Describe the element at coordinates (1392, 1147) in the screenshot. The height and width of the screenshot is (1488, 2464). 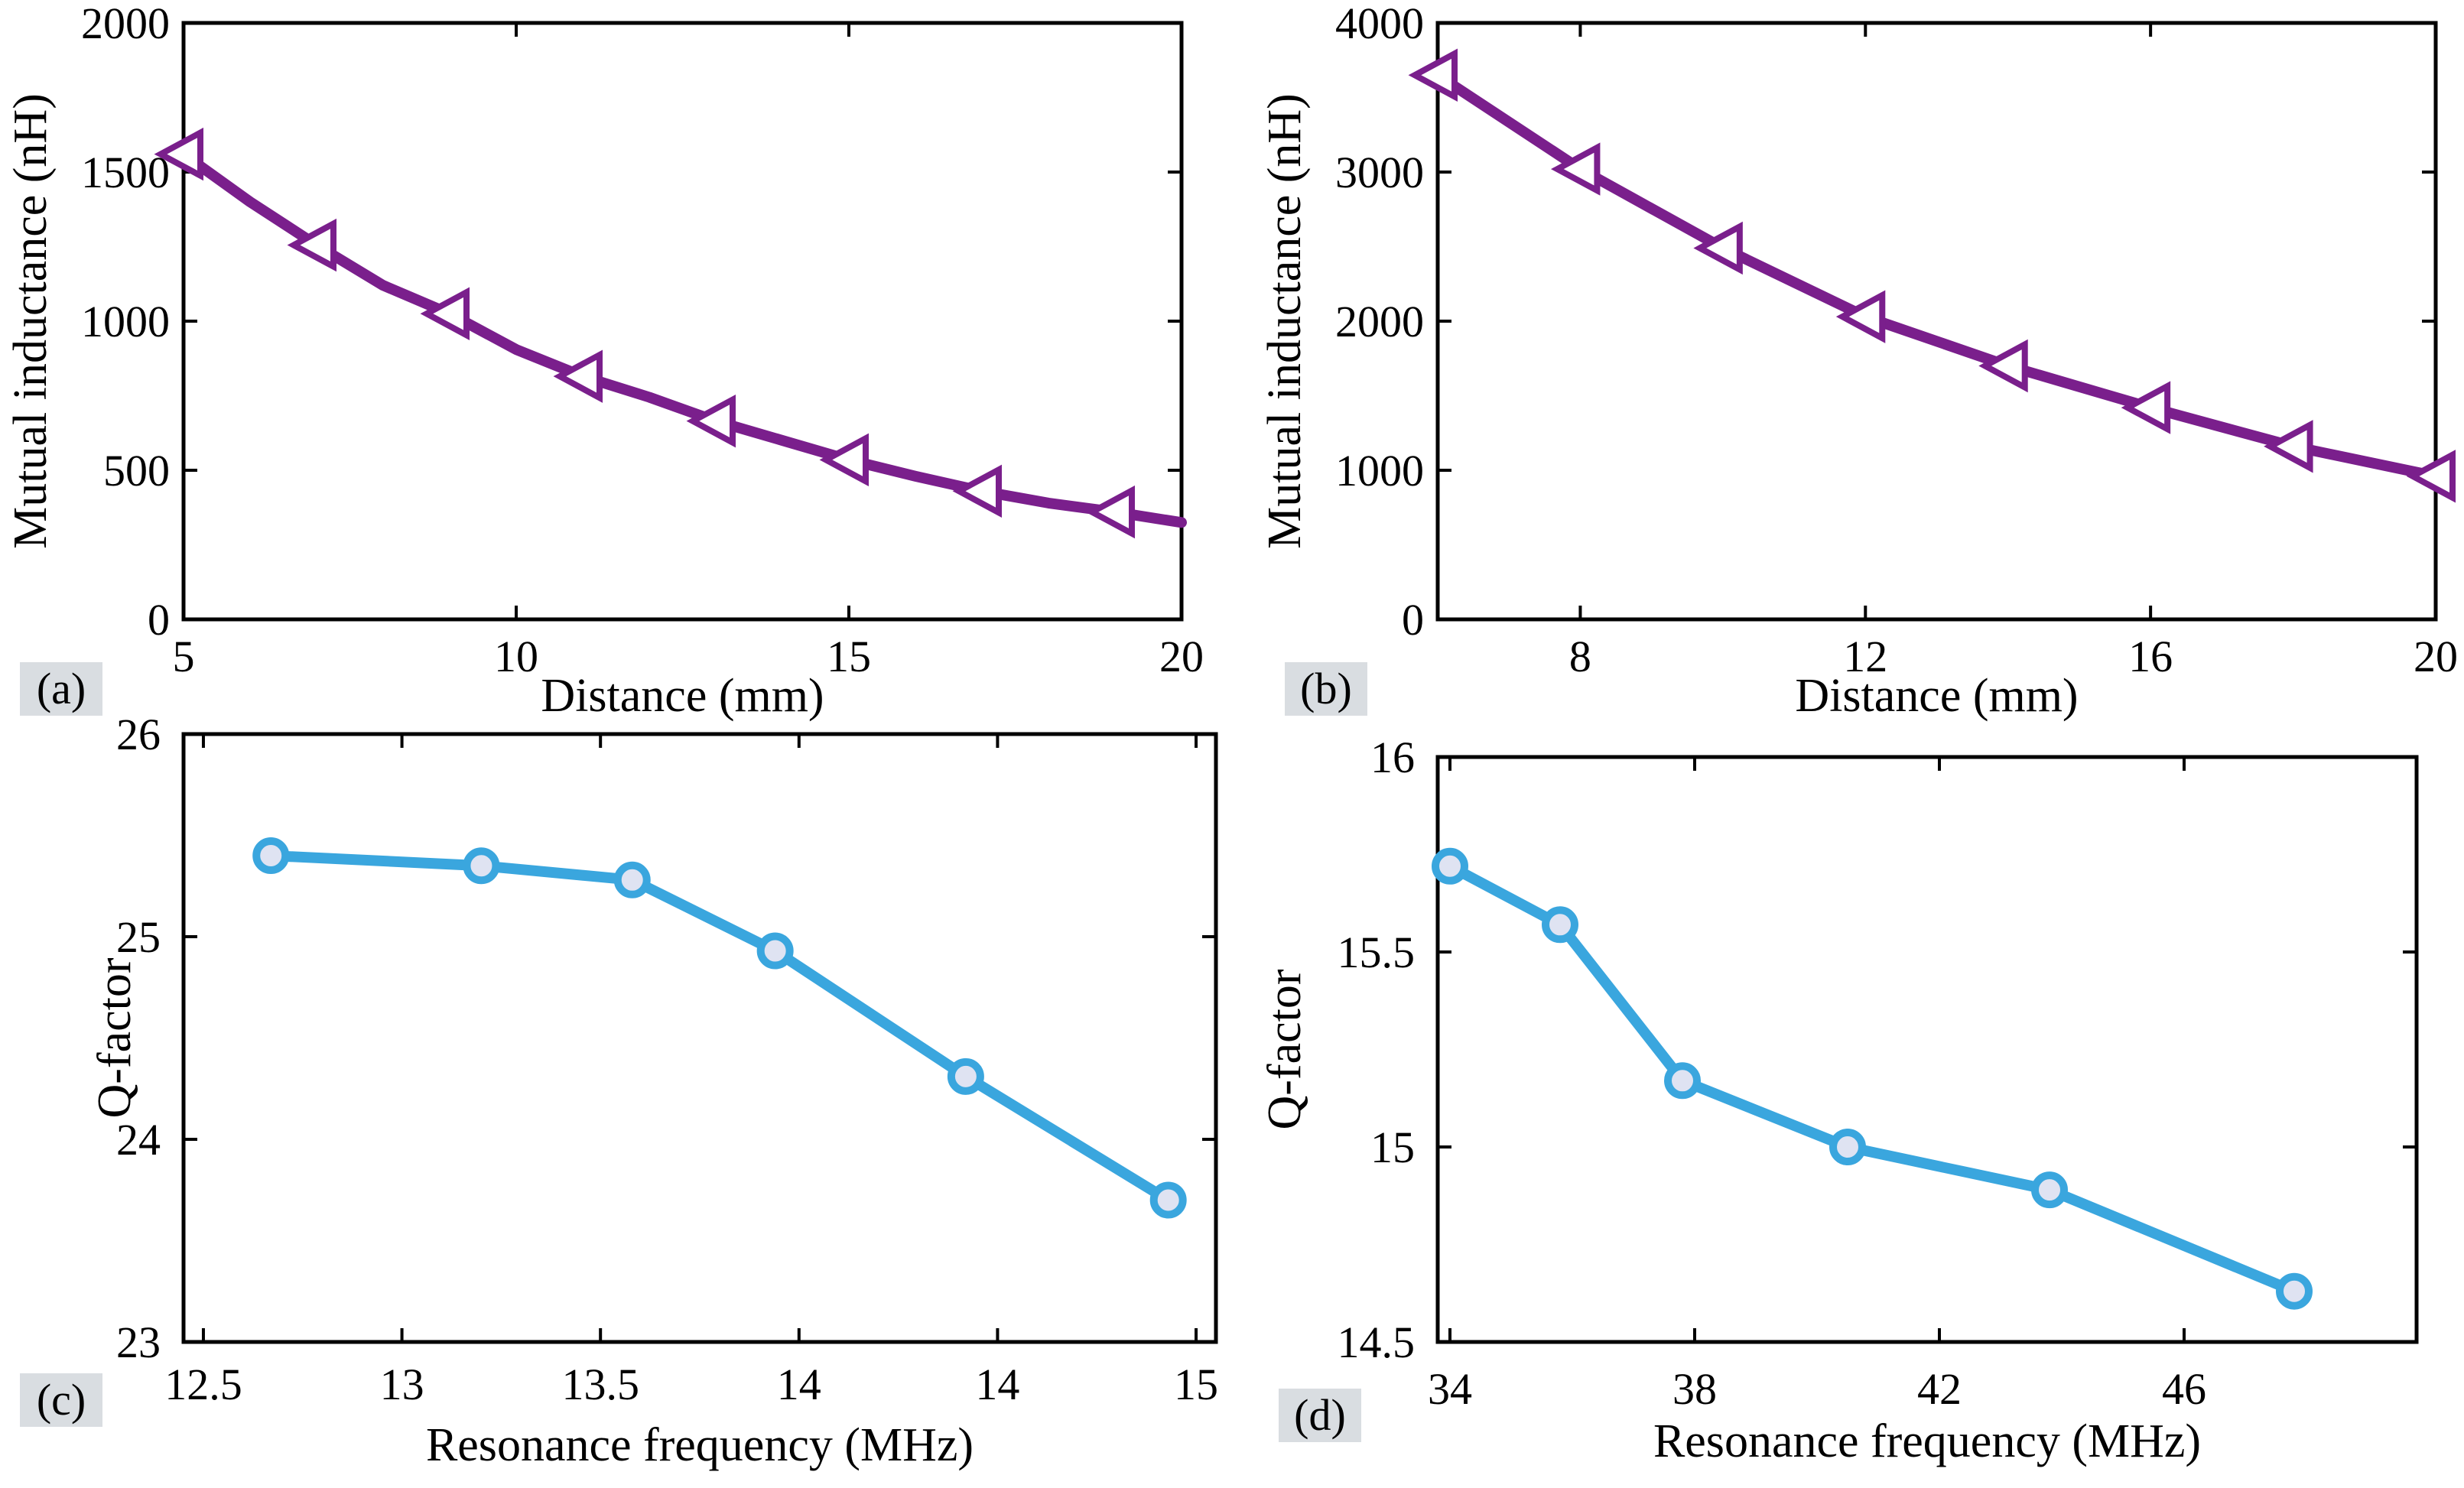
I see `y-tick-label: 15` at that location.